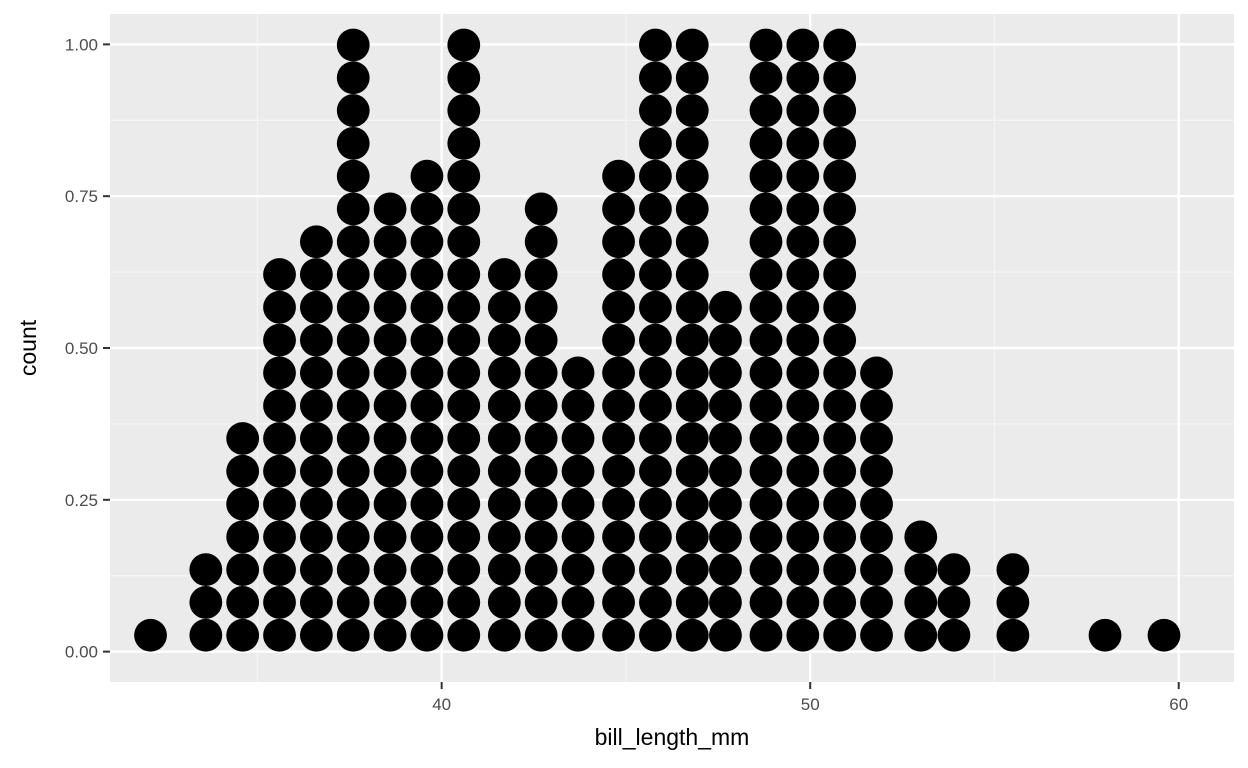  I want to click on y-tick-label: 0.25, so click(81, 500).